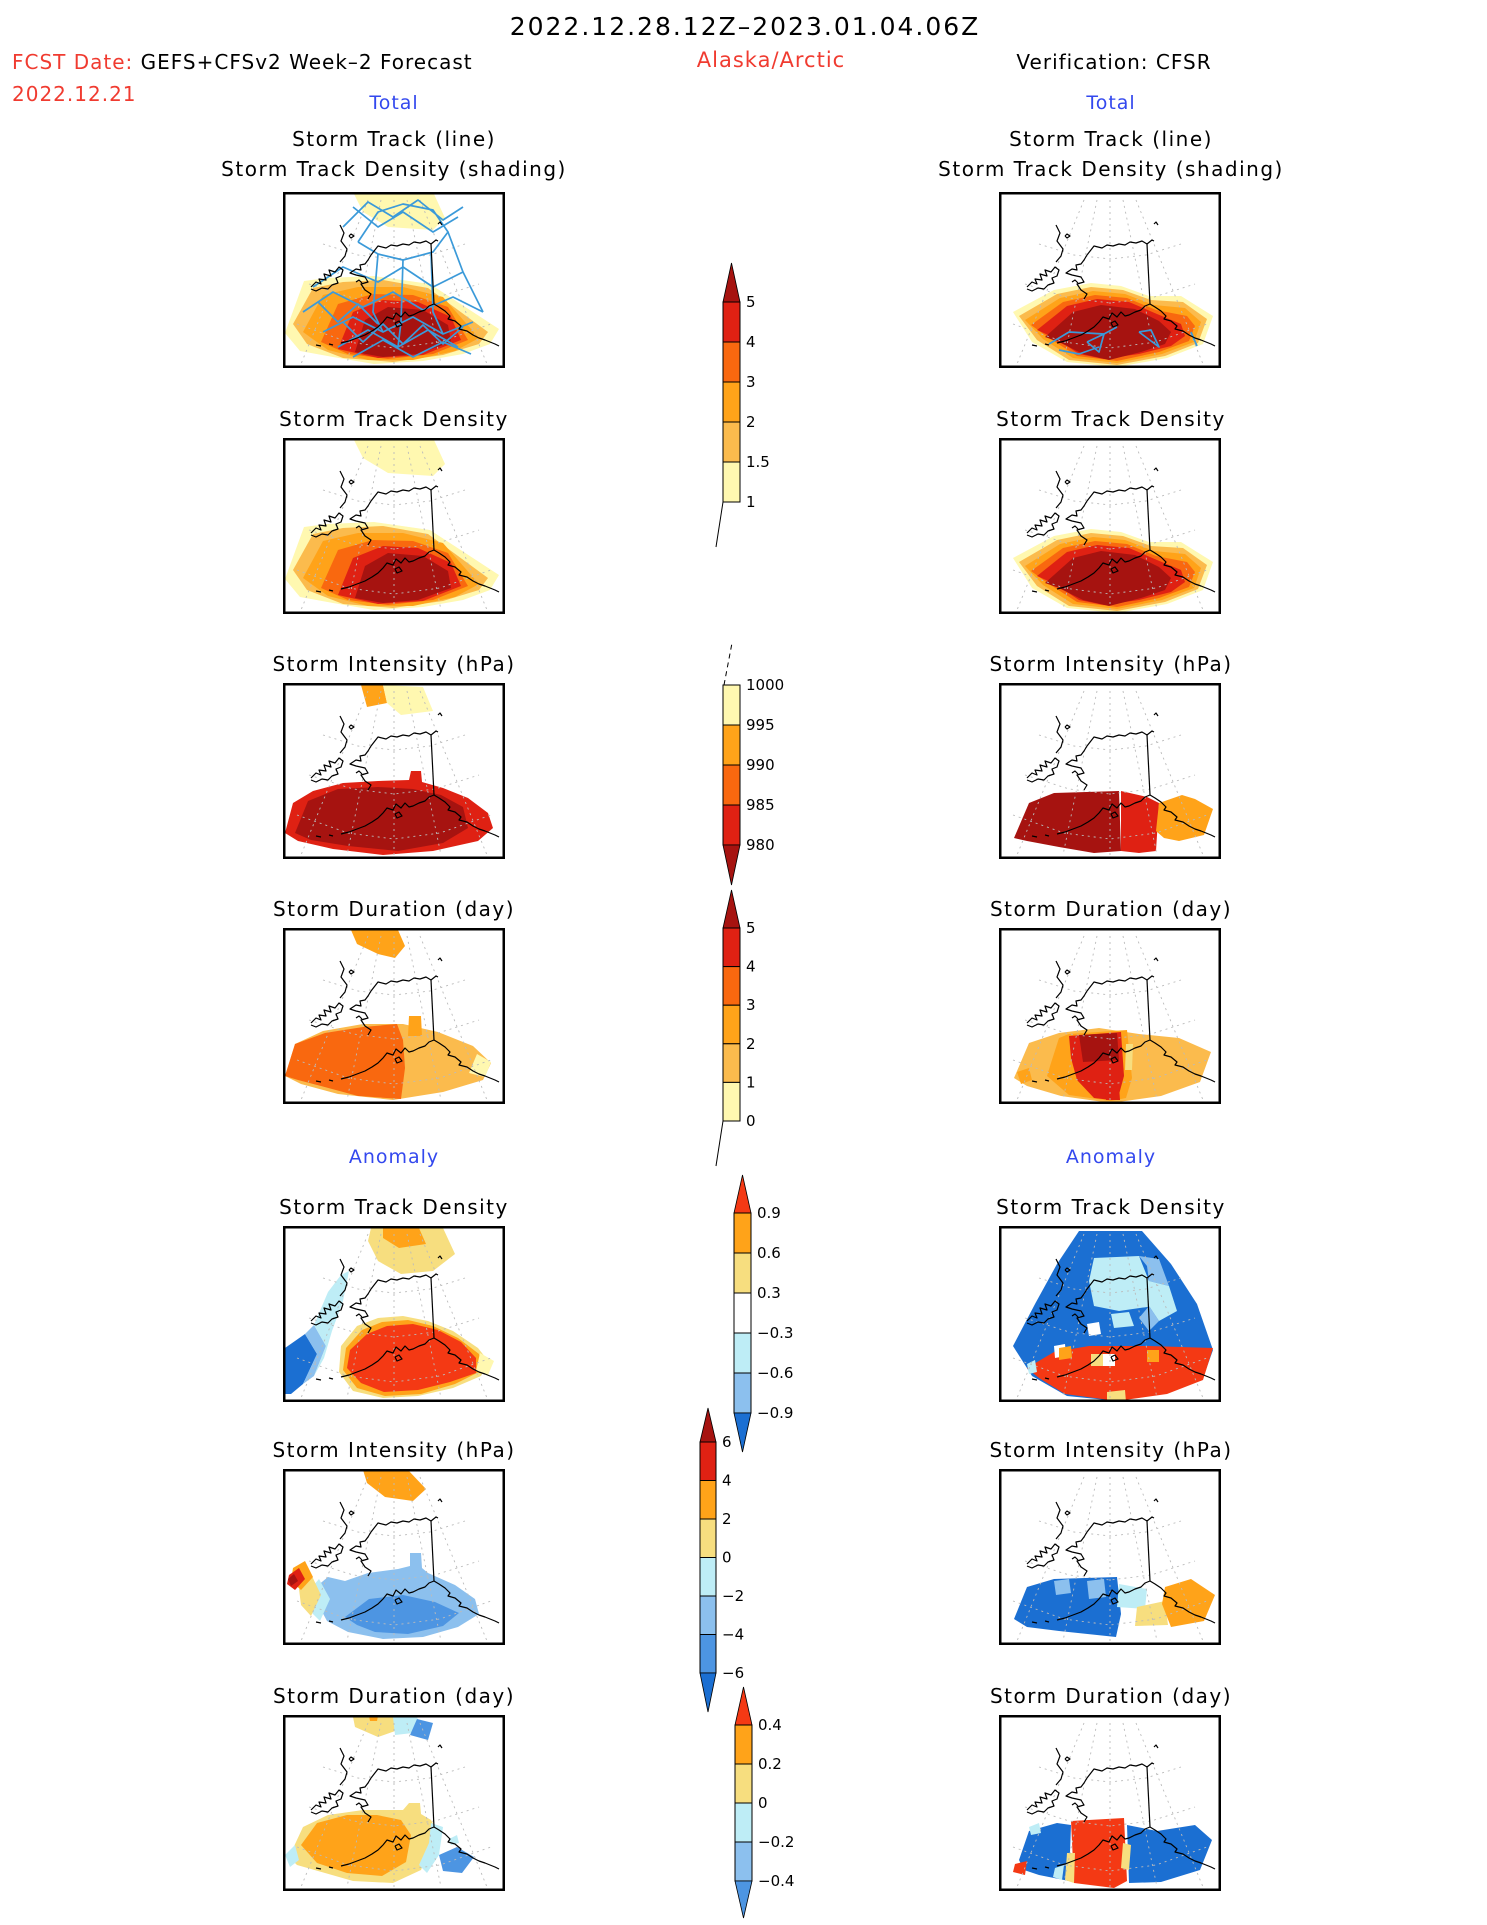 The image size is (1487, 1925). What do you see at coordinates (1111, 1696) in the screenshot?
I see `panel-title-R7: Storm Duration (day)` at bounding box center [1111, 1696].